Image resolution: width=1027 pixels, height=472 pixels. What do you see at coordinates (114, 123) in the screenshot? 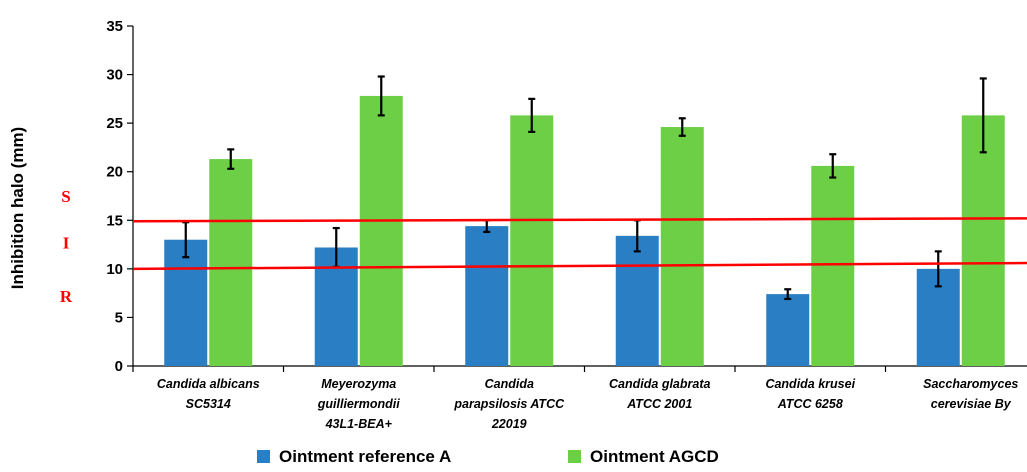
I see `y-tick-label: 25` at bounding box center [114, 123].